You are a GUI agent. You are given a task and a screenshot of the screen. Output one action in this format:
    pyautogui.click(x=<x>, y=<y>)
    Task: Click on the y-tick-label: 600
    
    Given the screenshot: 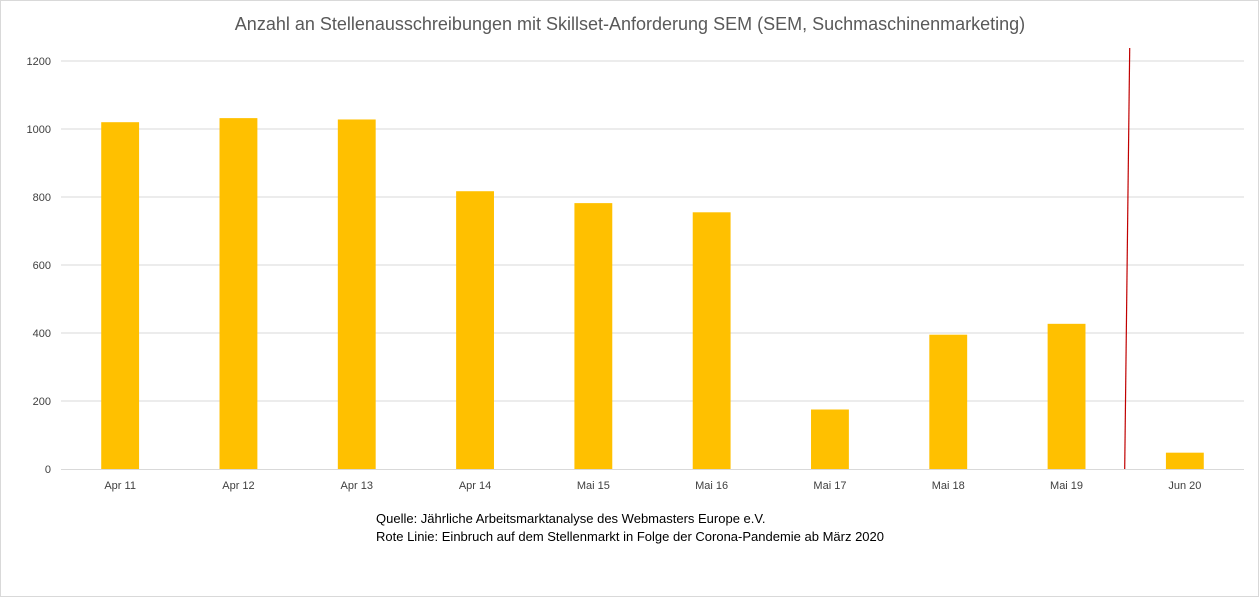 What is the action you would take?
    pyautogui.click(x=42, y=266)
    